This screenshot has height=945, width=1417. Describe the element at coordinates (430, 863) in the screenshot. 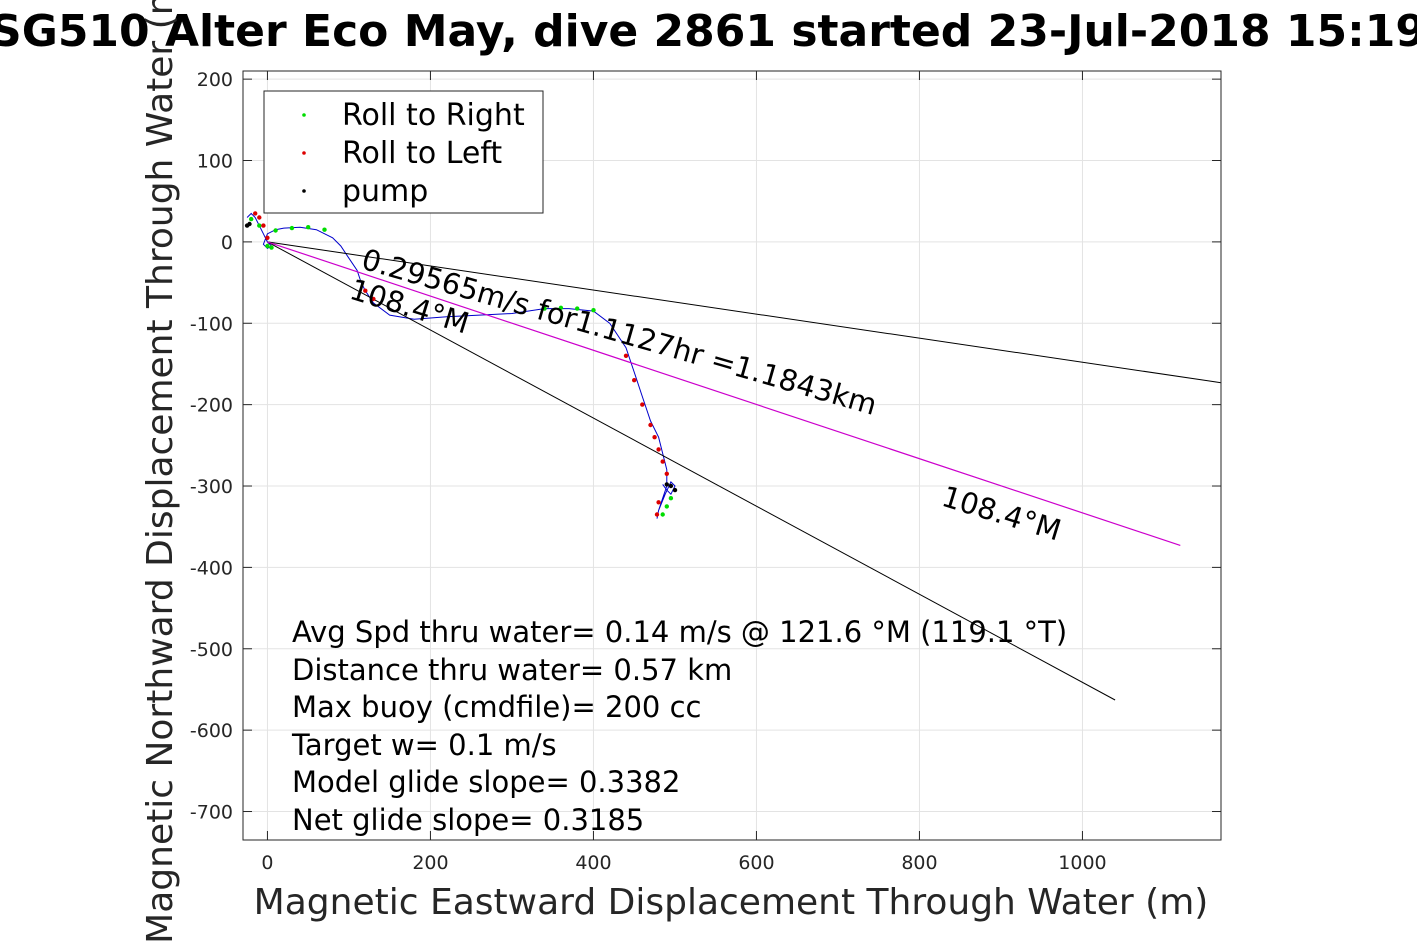

I see `x-tick-label: 200` at that location.